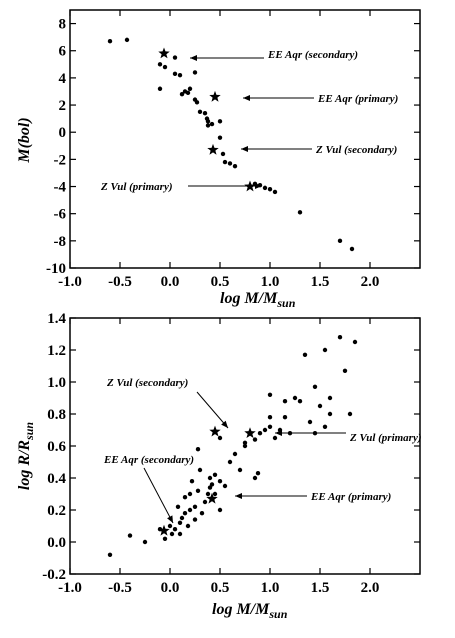 This screenshot has height=638, width=455. What do you see at coordinates (60, 215) in the screenshot?
I see `y-tick-label: -6` at bounding box center [60, 215].